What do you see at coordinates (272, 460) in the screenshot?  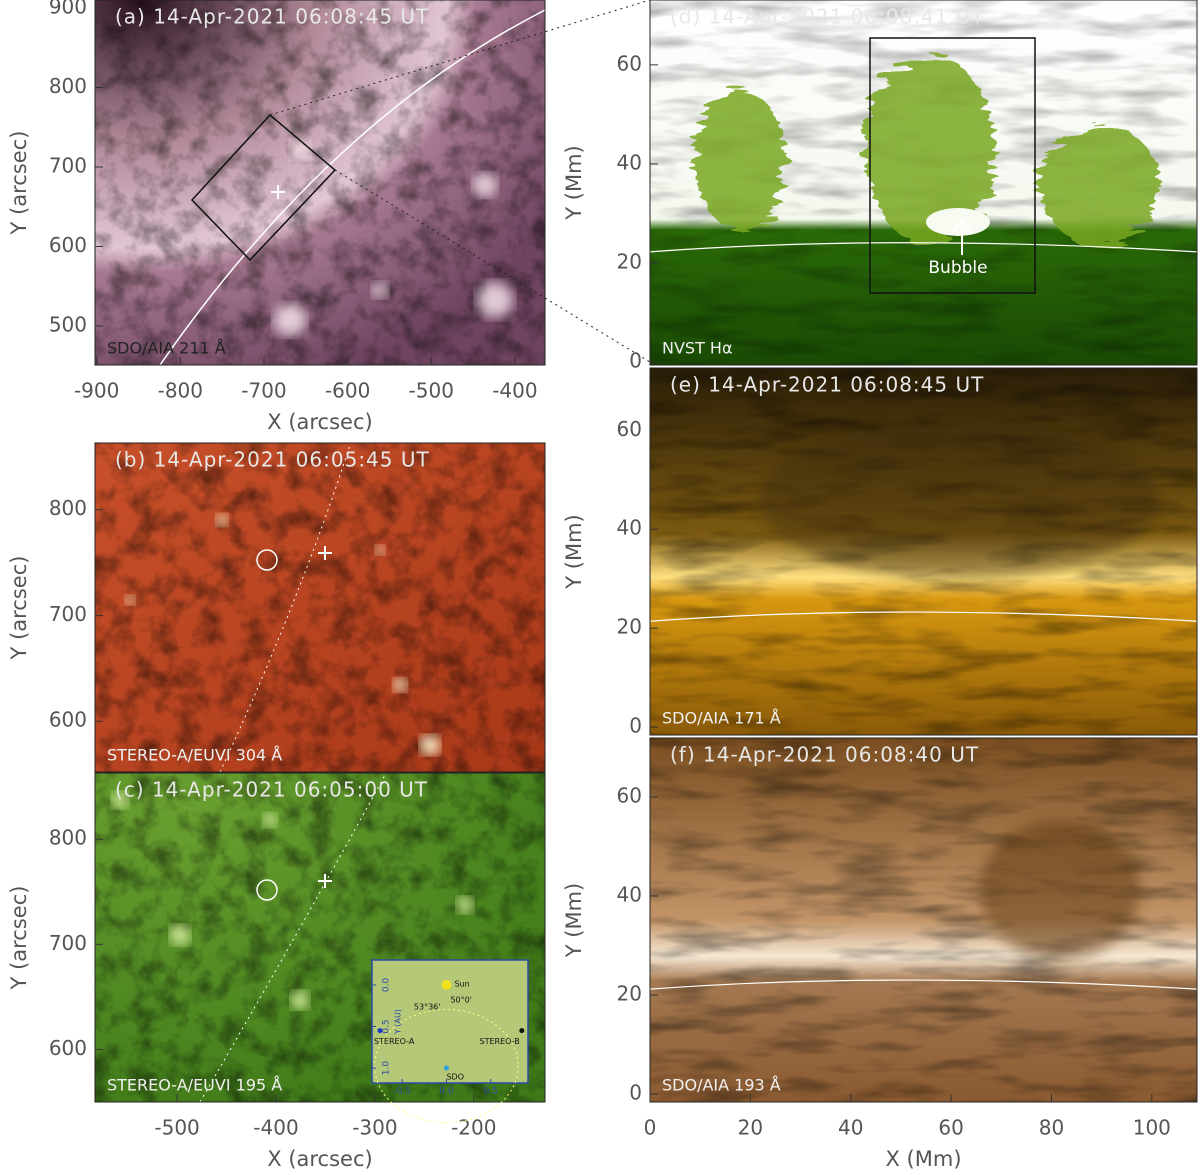 I see `panel-title: (b) 14-Apr-2021 06:05:45 UT` at bounding box center [272, 460].